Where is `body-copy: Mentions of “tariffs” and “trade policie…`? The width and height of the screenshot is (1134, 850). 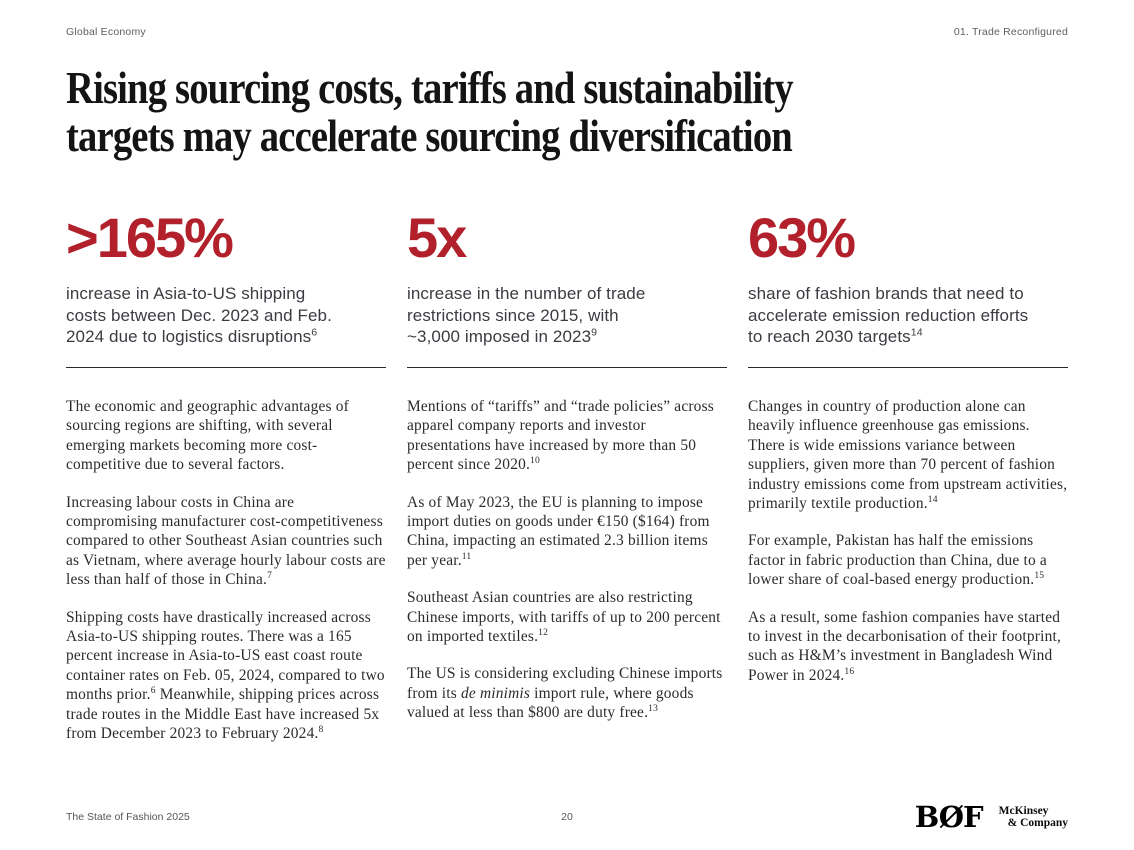 body-copy: Mentions of “tariffs” and “trade policie… is located at coordinates (567, 545).